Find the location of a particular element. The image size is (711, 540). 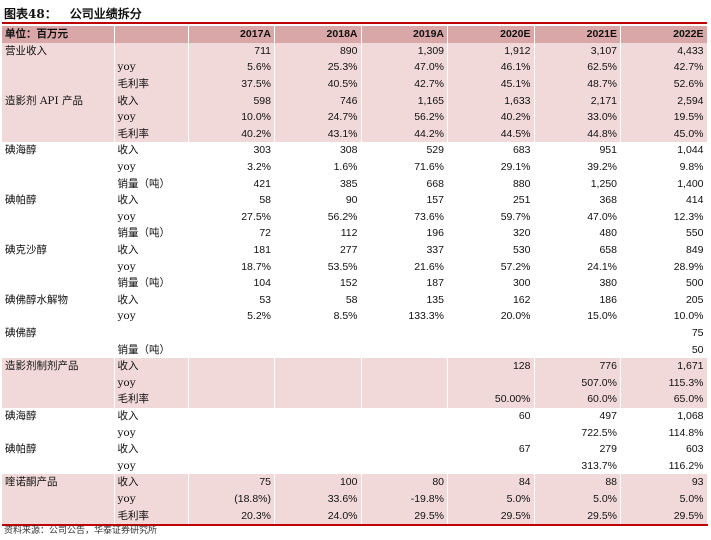

table-row: 营业收入 711 890 1,309 1,912 3,107 4,433 is located at coordinates (355, 51).